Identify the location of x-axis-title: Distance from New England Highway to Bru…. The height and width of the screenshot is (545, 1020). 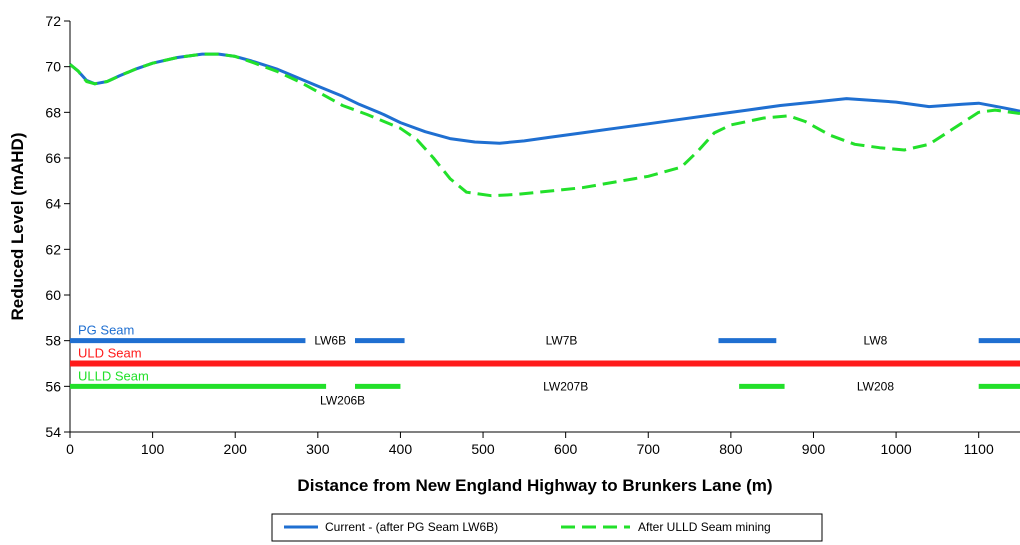
(534, 485).